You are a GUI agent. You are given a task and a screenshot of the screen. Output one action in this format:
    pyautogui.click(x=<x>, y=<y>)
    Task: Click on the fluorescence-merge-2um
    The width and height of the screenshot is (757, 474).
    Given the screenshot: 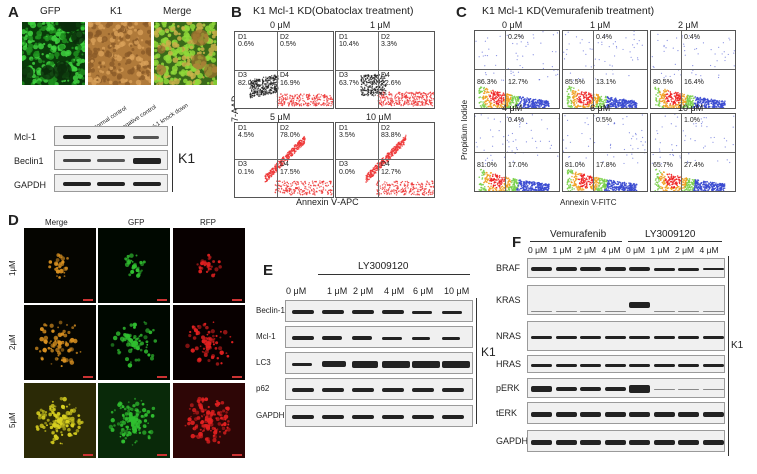 What is the action you would take?
    pyautogui.click(x=60, y=342)
    